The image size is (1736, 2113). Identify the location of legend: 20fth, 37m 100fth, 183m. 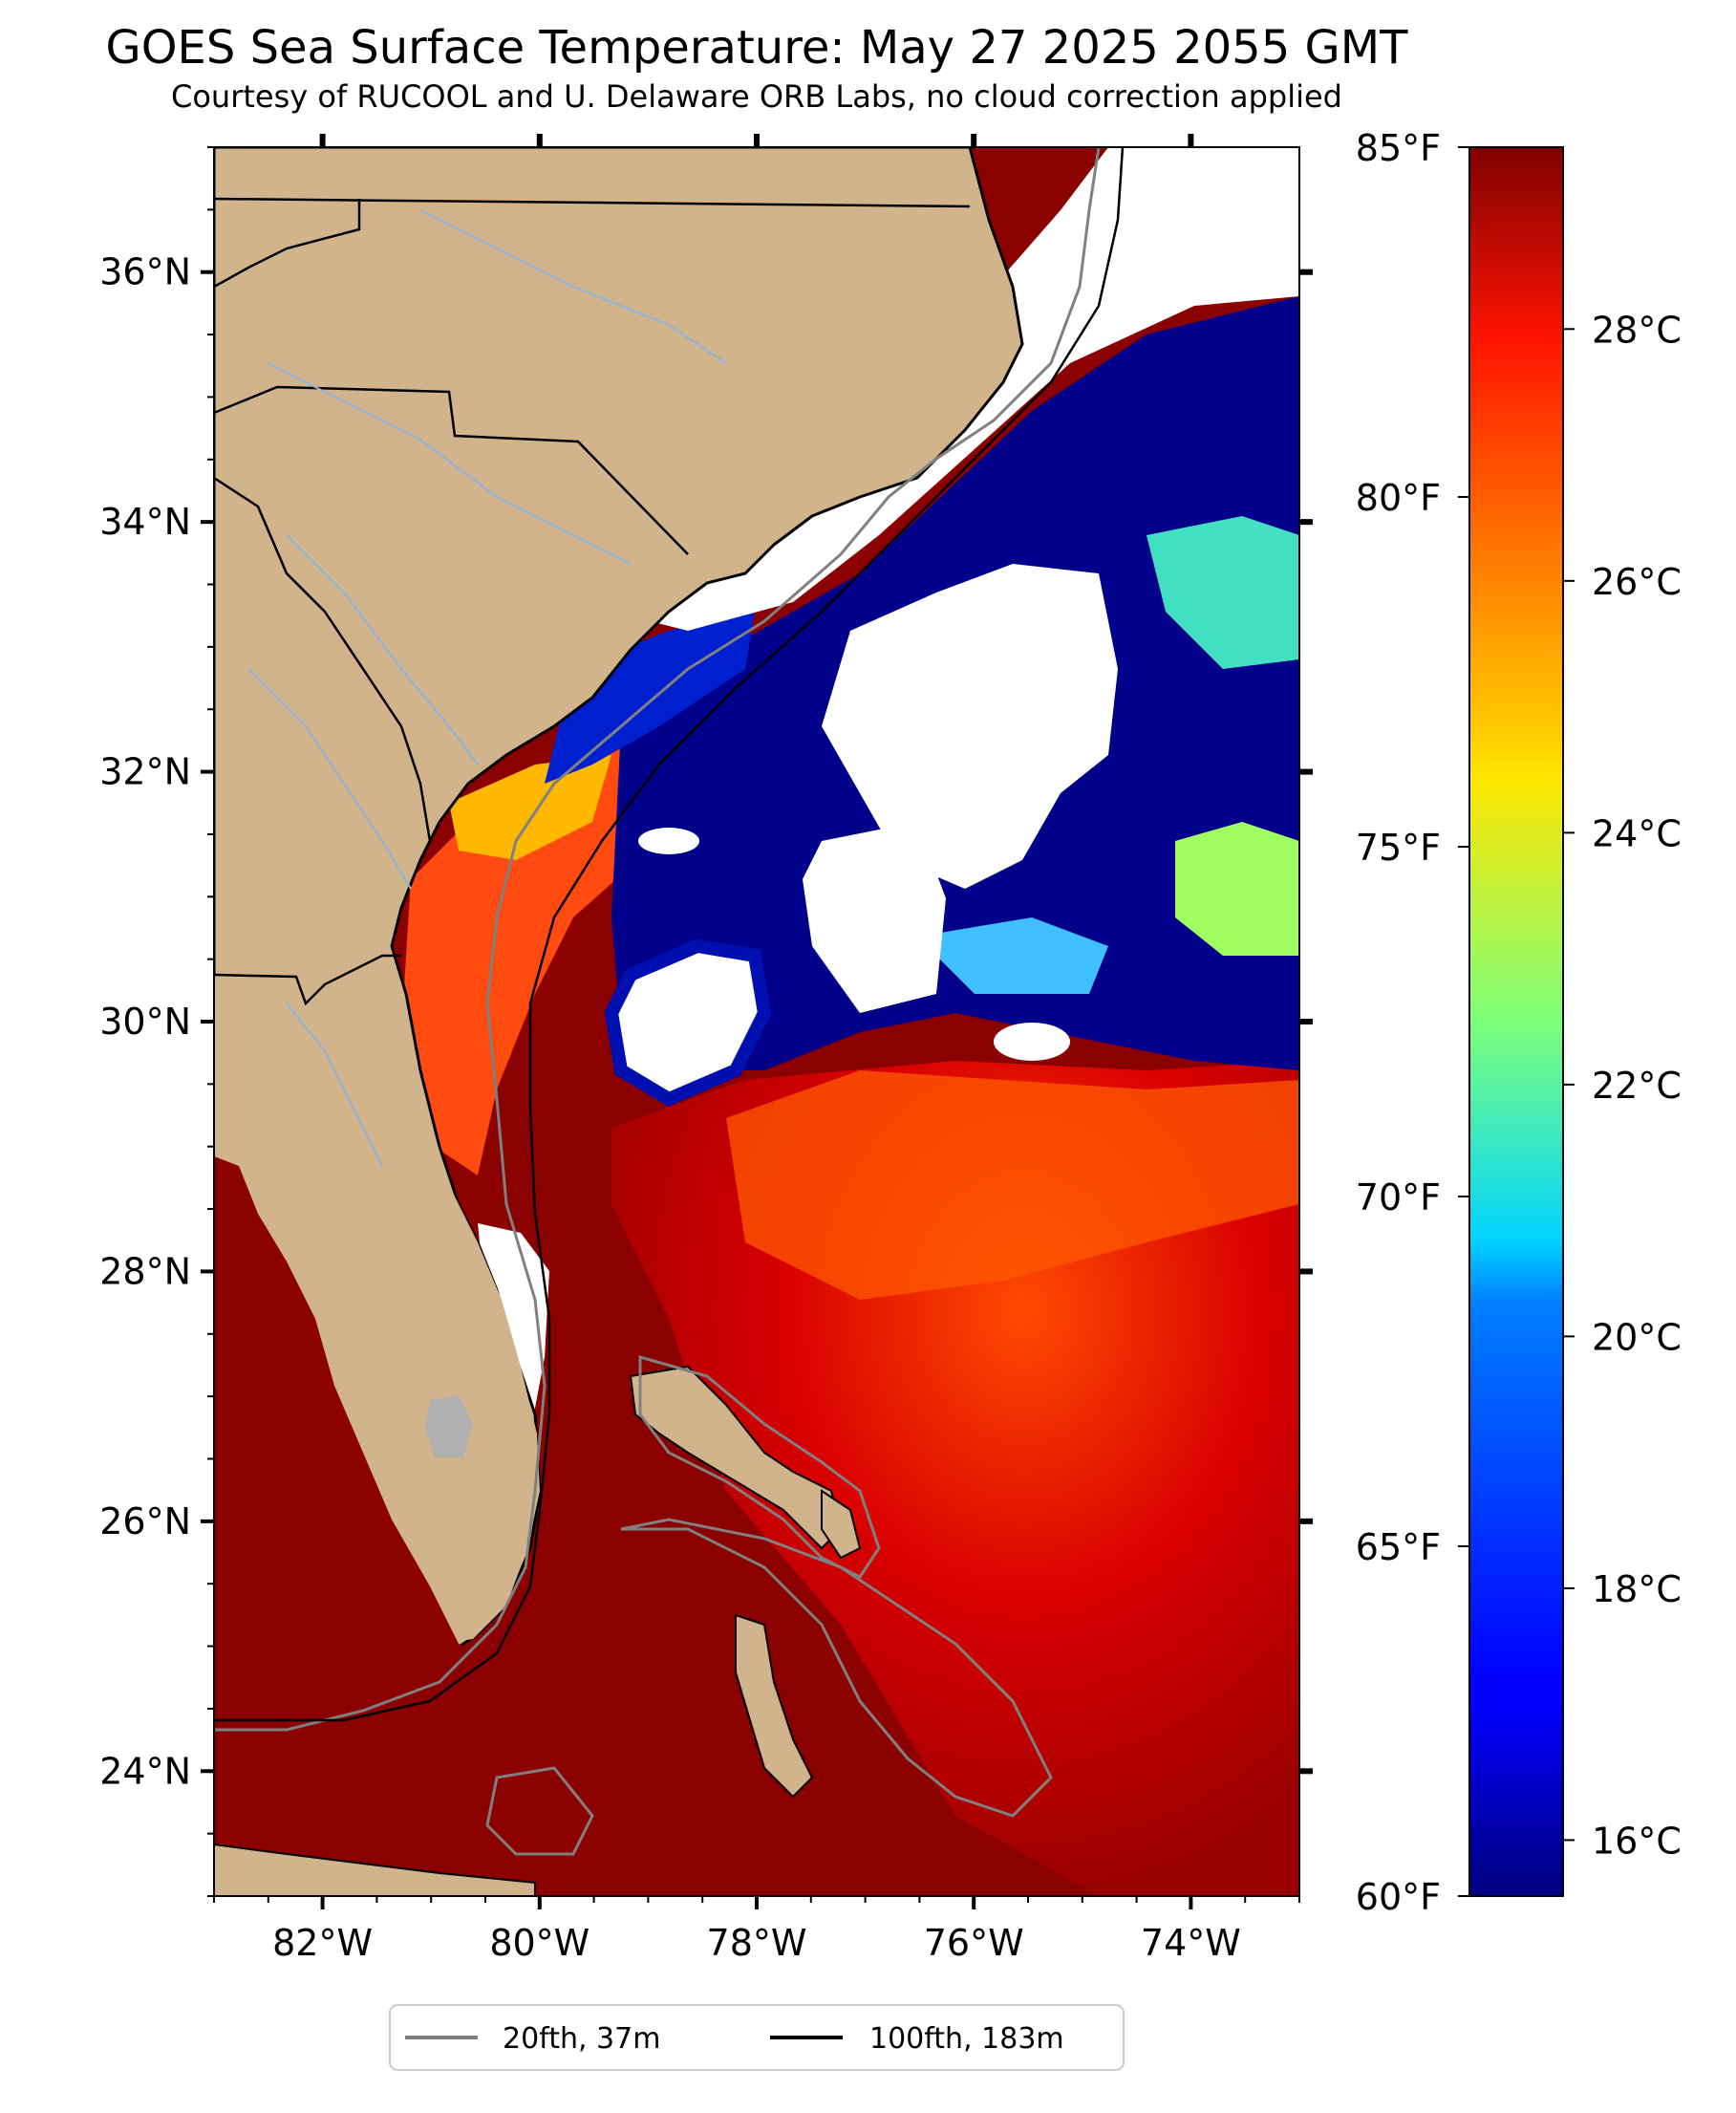
(757, 2038).